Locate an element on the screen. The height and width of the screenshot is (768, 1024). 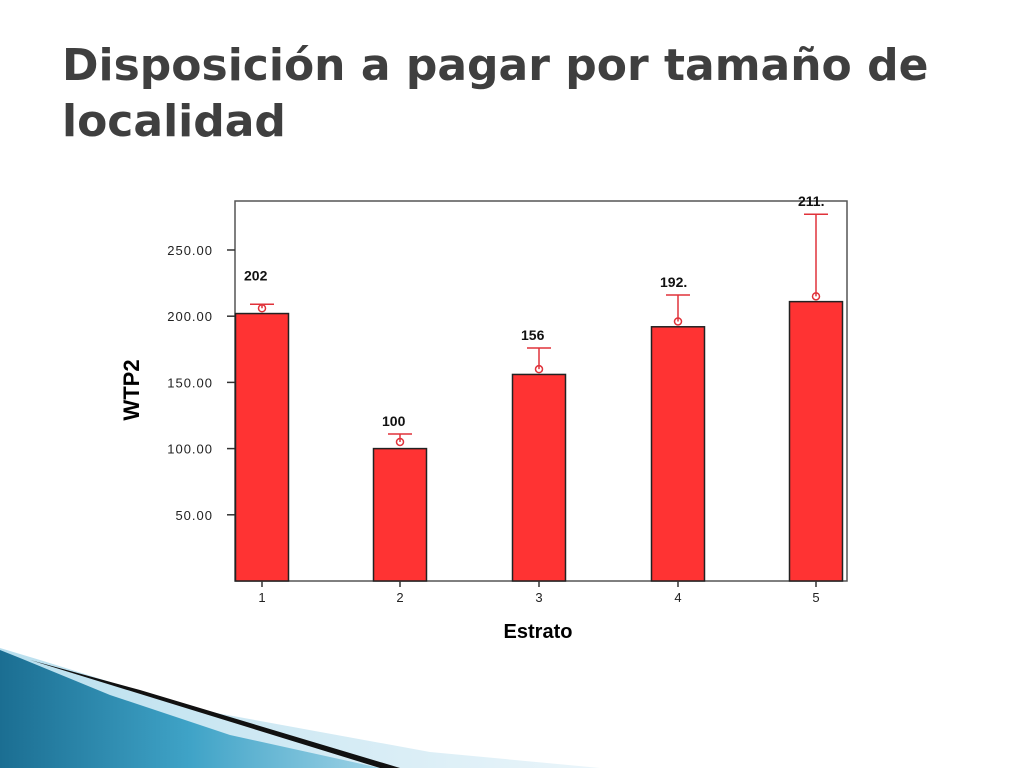
y-axis-label: WTP2 is located at coordinates (131, 389).